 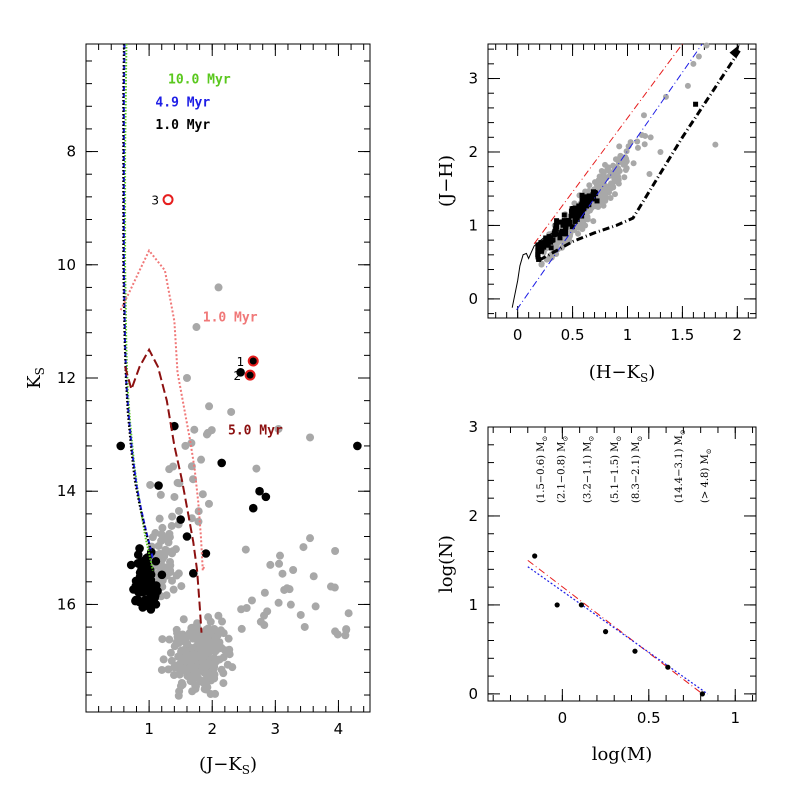 What do you see at coordinates (473, 152) in the screenshot?
I see `y-tick-label: 2` at bounding box center [473, 152].